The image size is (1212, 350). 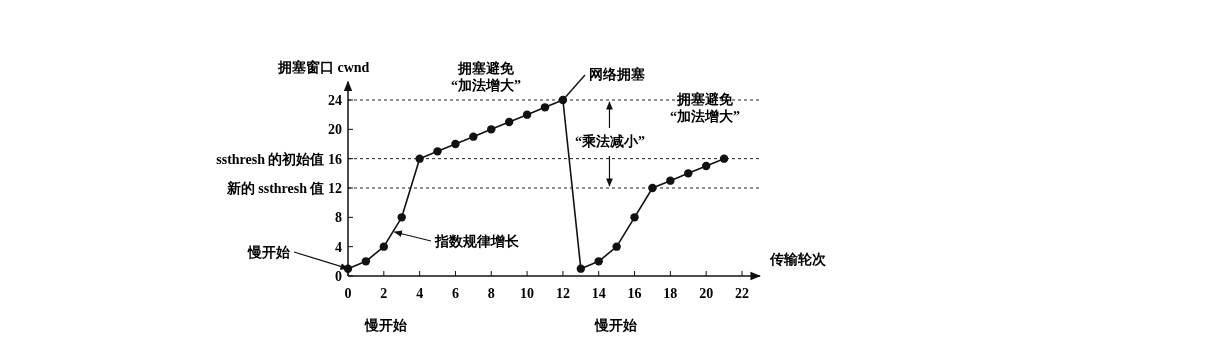 I want to click on x-axis-title: 传输轮次, so click(x=797, y=259).